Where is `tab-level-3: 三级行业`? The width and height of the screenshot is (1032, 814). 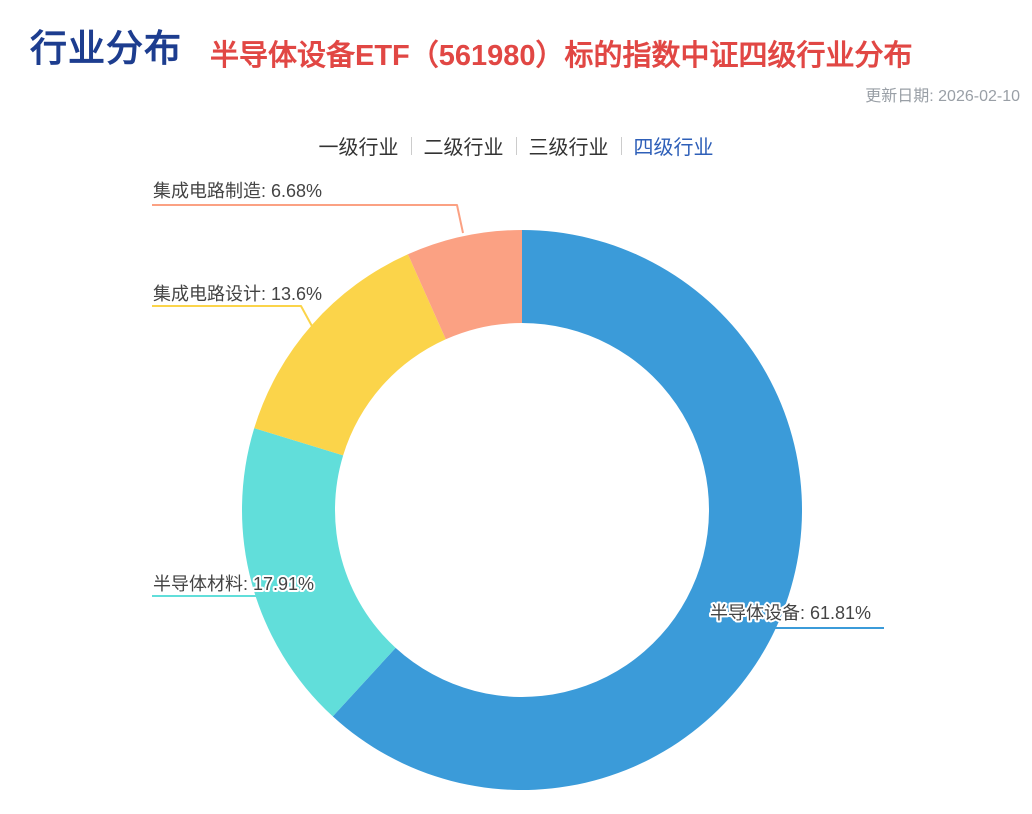
tab-level-3: 三级行业 is located at coordinates (568, 148).